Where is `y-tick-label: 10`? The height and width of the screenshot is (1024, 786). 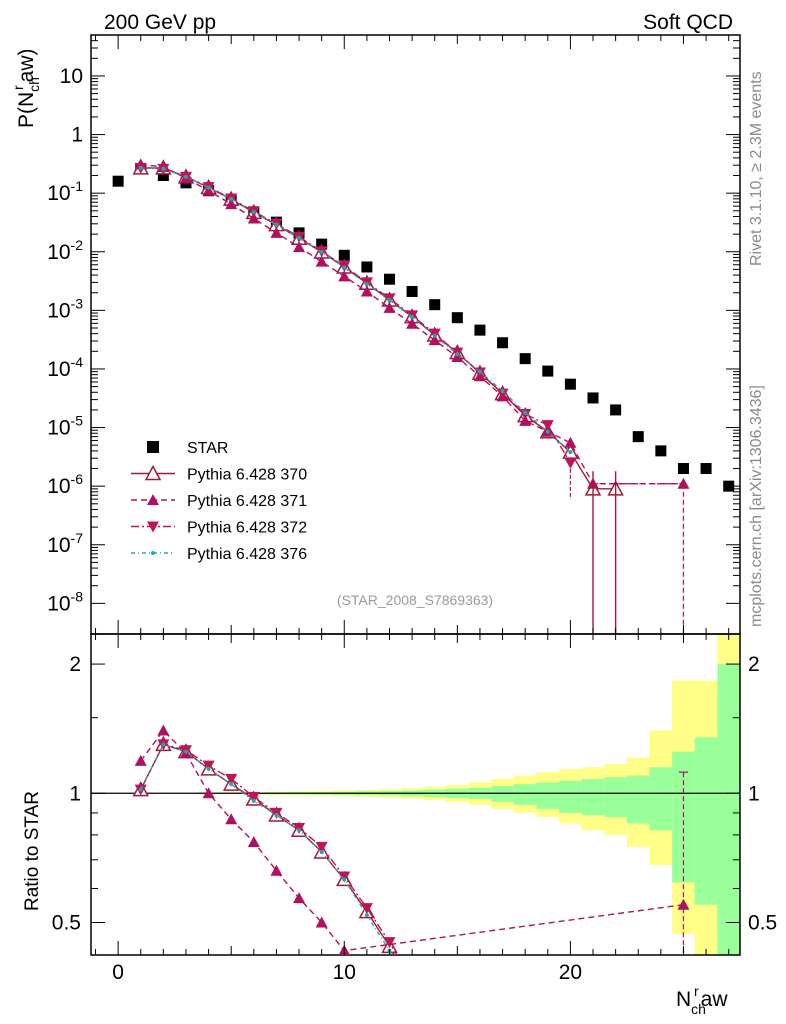 y-tick-label: 10 is located at coordinates (71, 76).